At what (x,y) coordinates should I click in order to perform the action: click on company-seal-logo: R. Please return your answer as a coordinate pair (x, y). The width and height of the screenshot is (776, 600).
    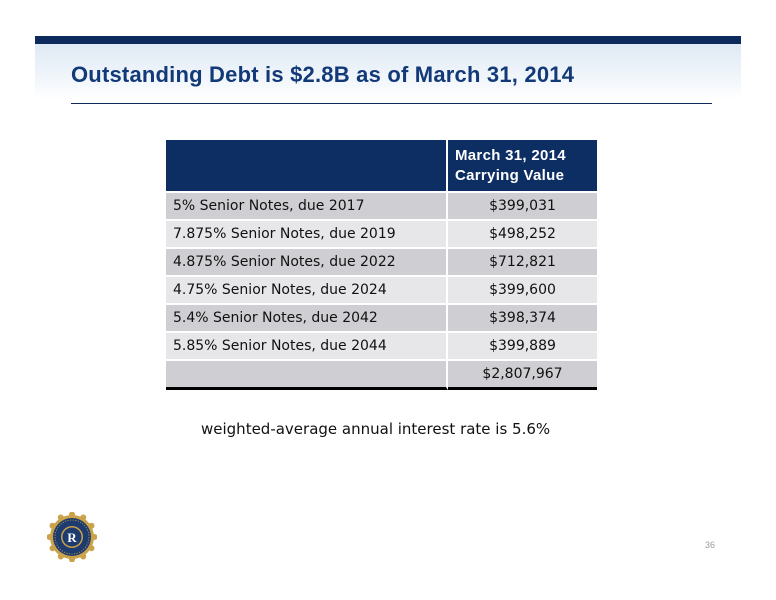
    Looking at the image, I should click on (72, 537).